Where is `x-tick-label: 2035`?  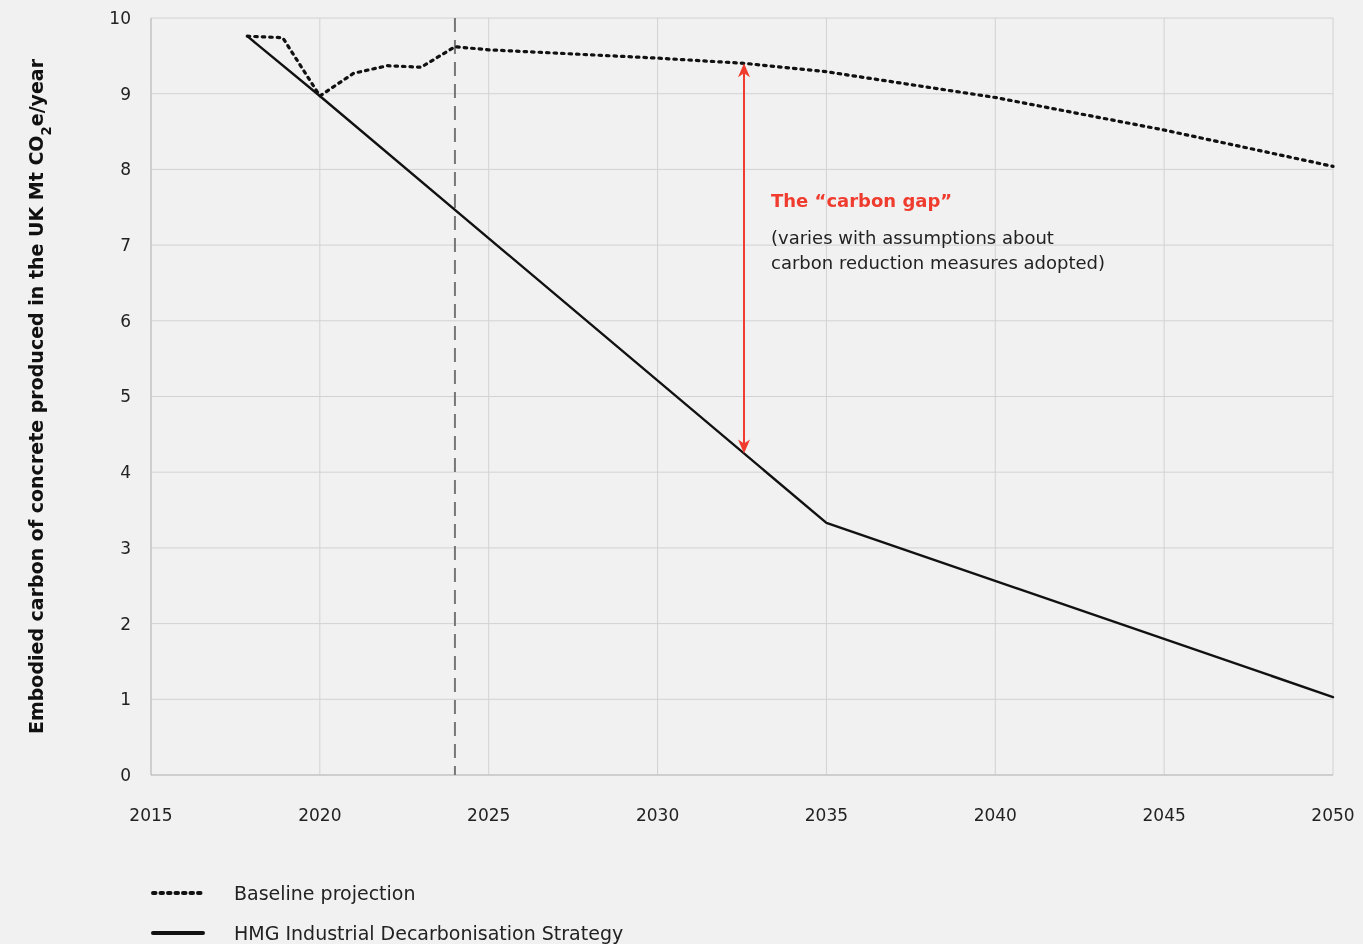 x-tick-label: 2035 is located at coordinates (826, 815).